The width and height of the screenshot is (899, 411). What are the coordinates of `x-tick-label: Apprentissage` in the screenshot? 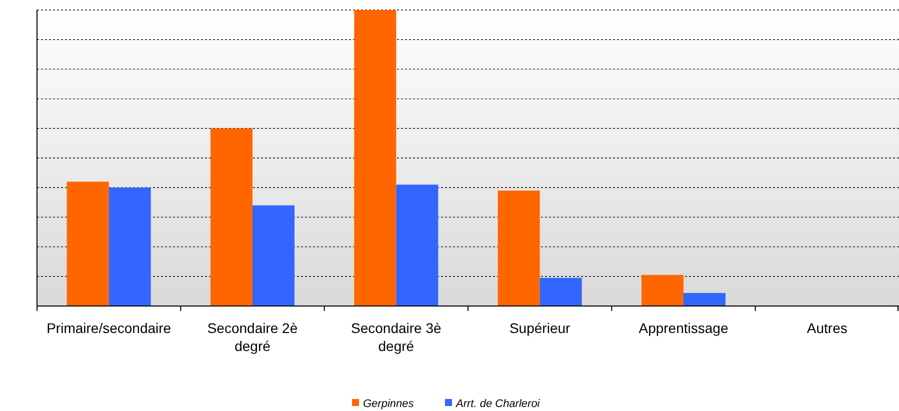 It's located at (683, 328).